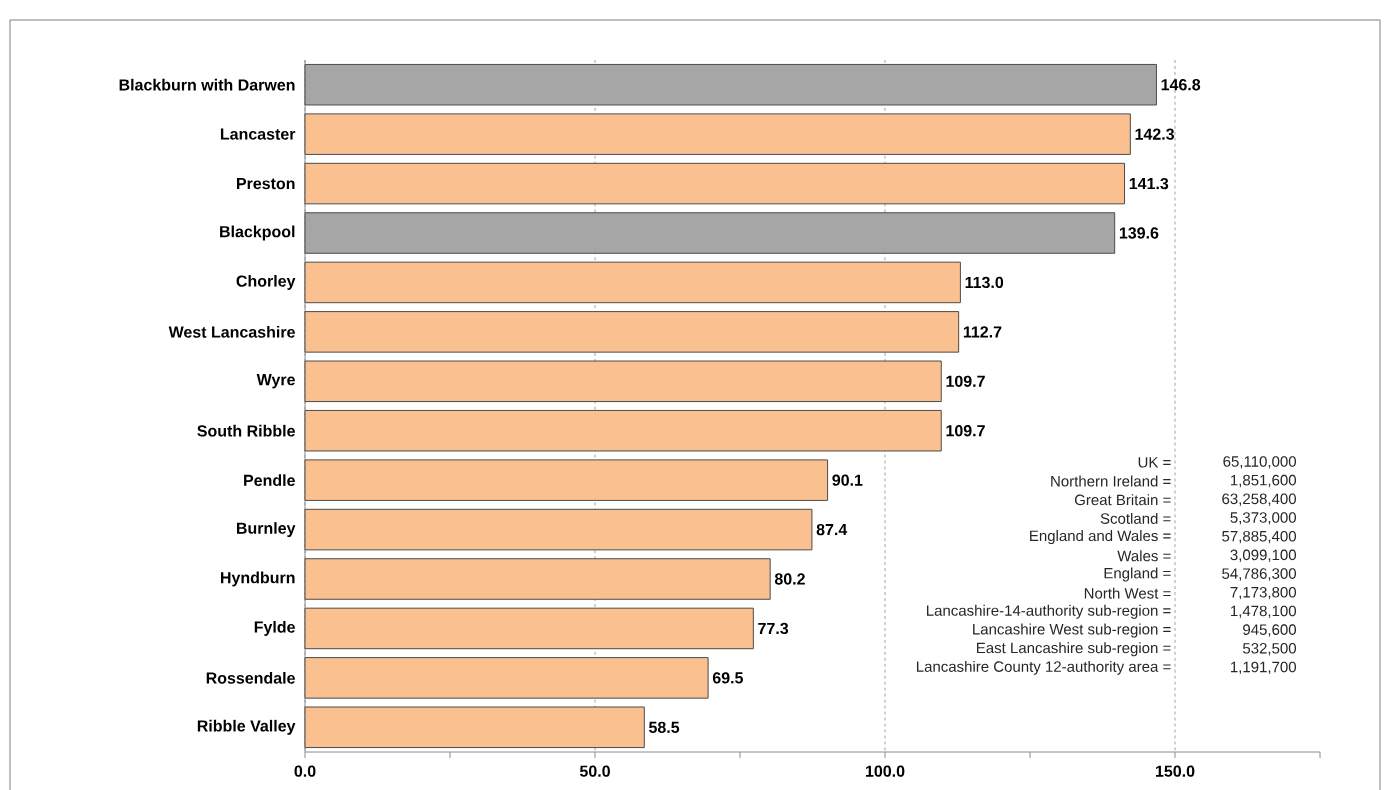  What do you see at coordinates (984, 282) in the screenshot?
I see `data-label: 113.0` at bounding box center [984, 282].